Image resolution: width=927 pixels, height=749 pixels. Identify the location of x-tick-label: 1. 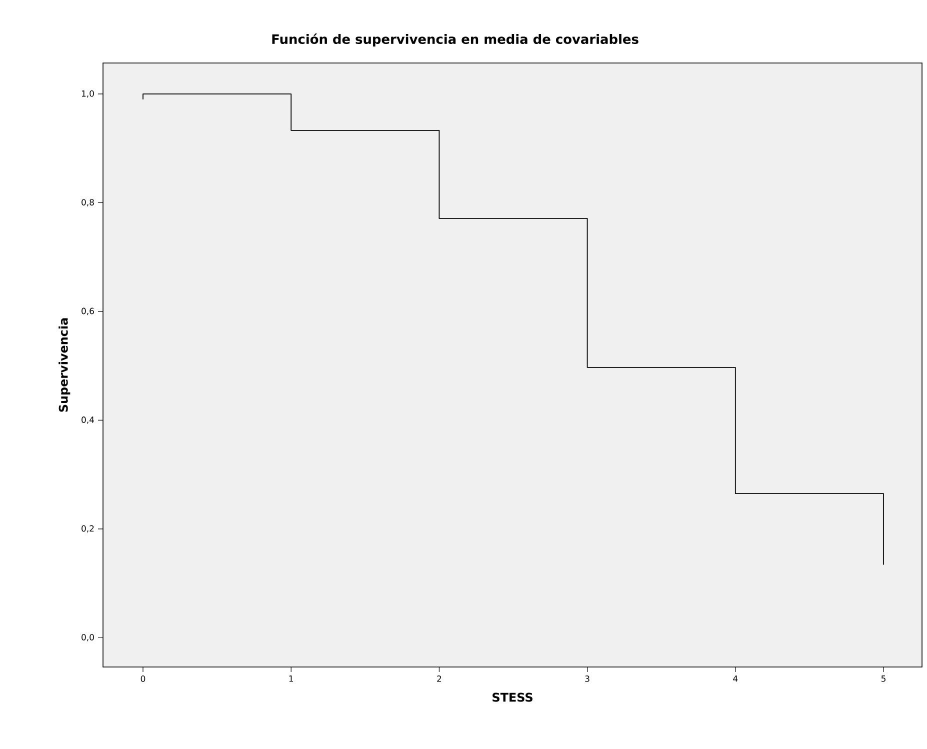
(291, 679).